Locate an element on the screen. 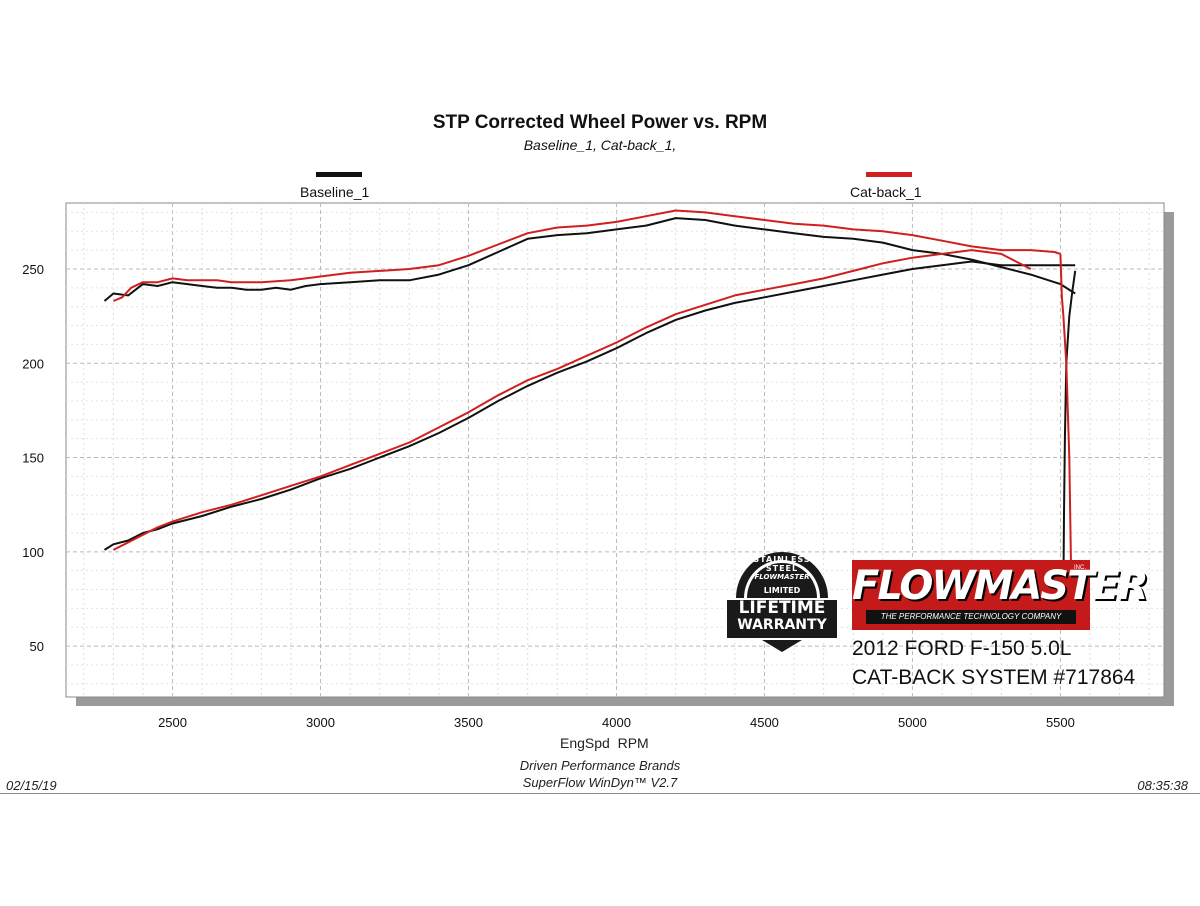 The image size is (1200, 906). y-tick-label: 200 is located at coordinates (33, 363).